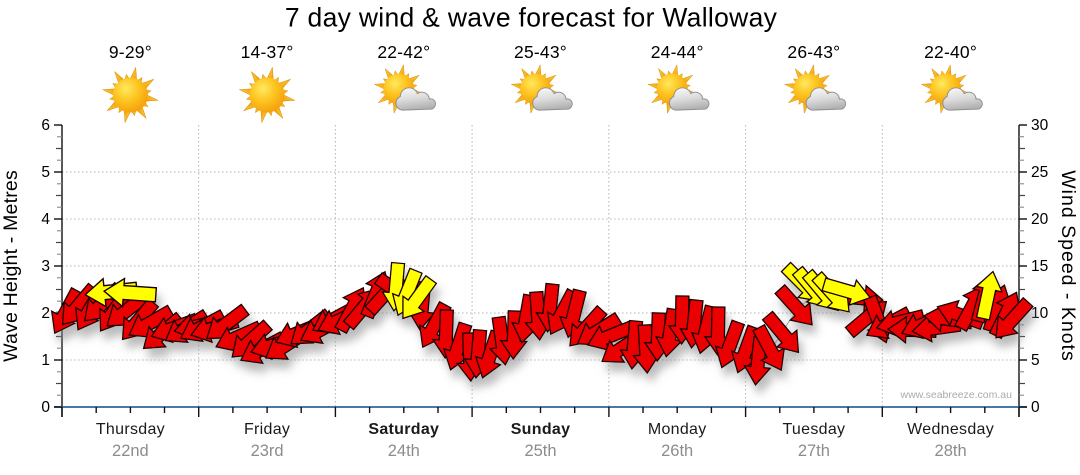 This screenshot has height=475, width=1080. What do you see at coordinates (1040, 125) in the screenshot?
I see `svg-text: 30` at bounding box center [1040, 125].